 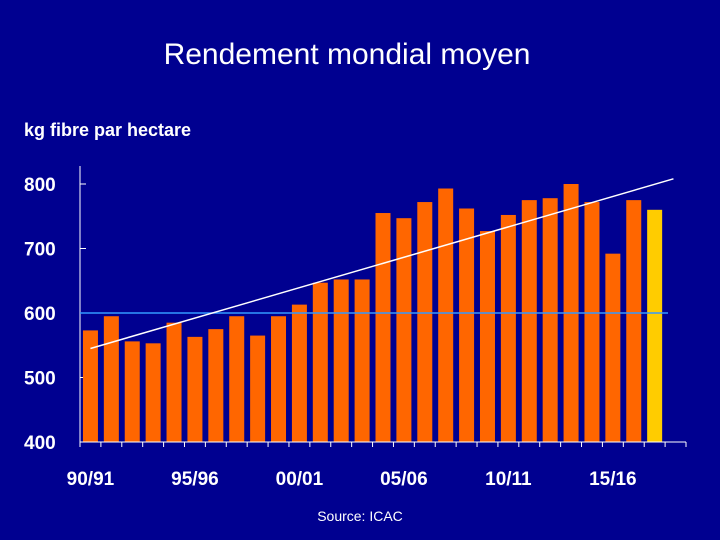 What do you see at coordinates (40, 379) in the screenshot?
I see `y-tick-label: 500` at bounding box center [40, 379].